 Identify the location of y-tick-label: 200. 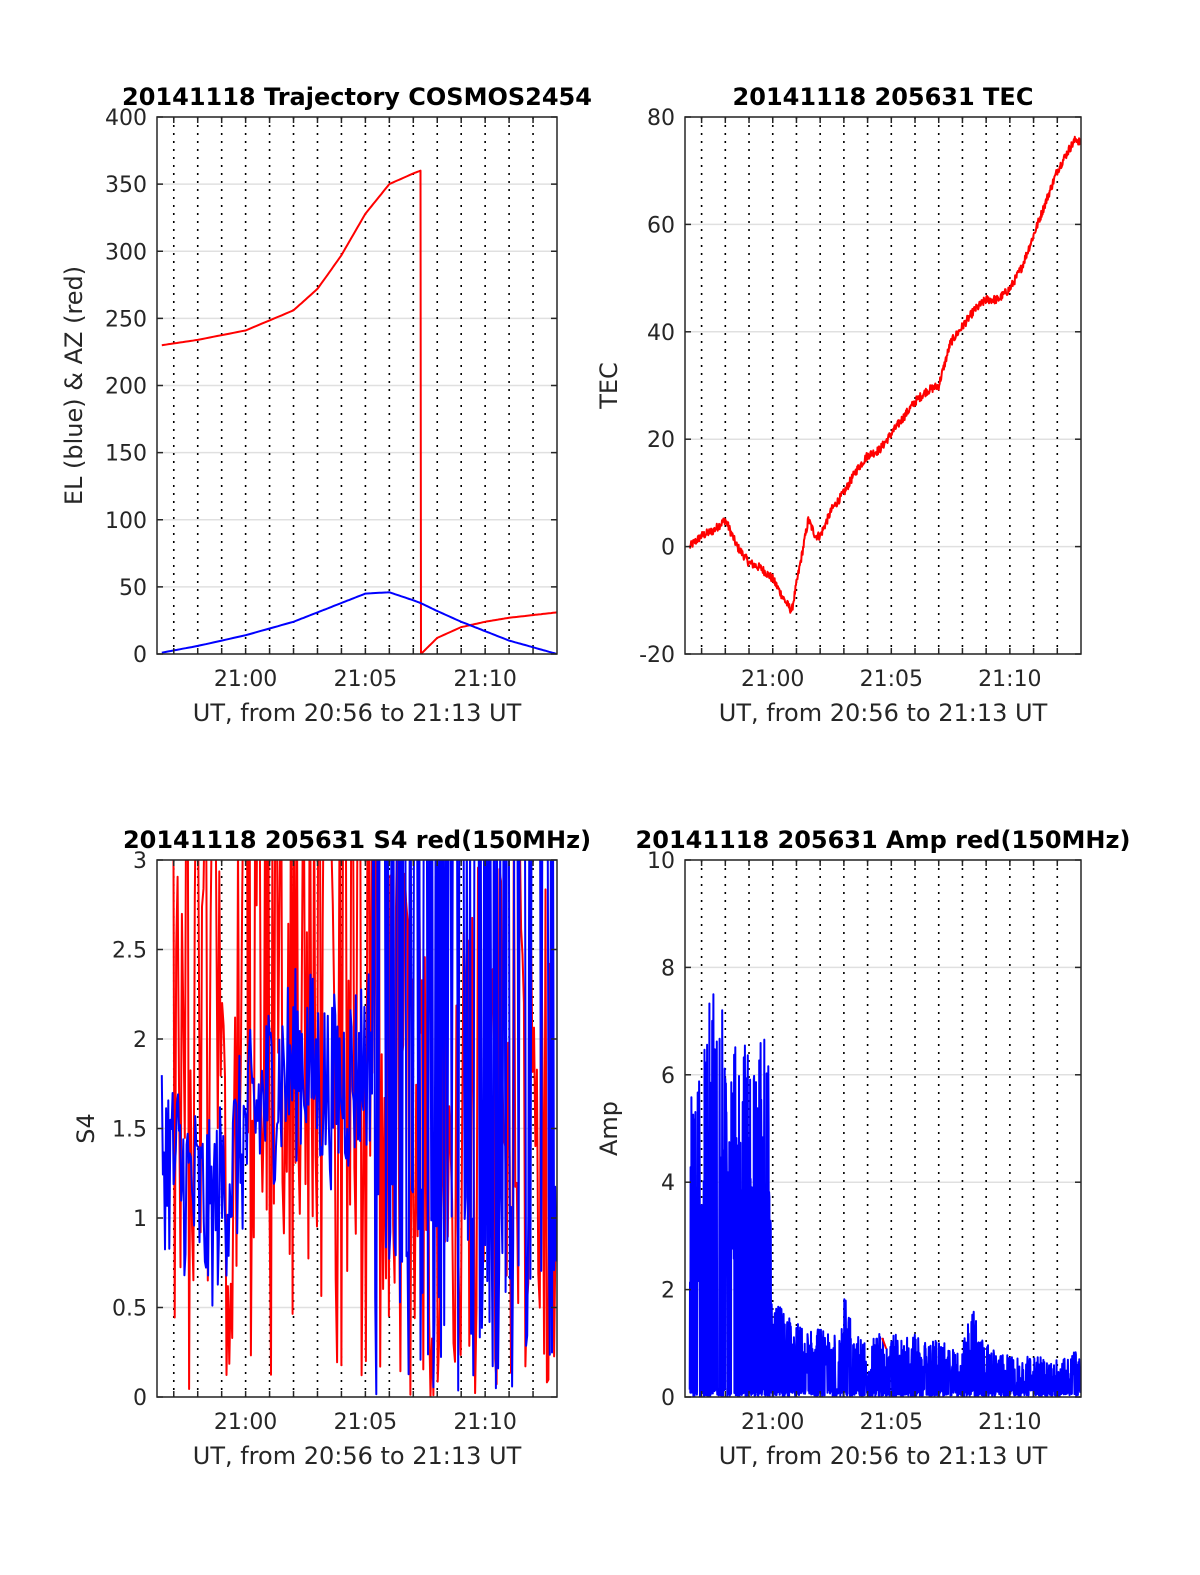
(126, 387).